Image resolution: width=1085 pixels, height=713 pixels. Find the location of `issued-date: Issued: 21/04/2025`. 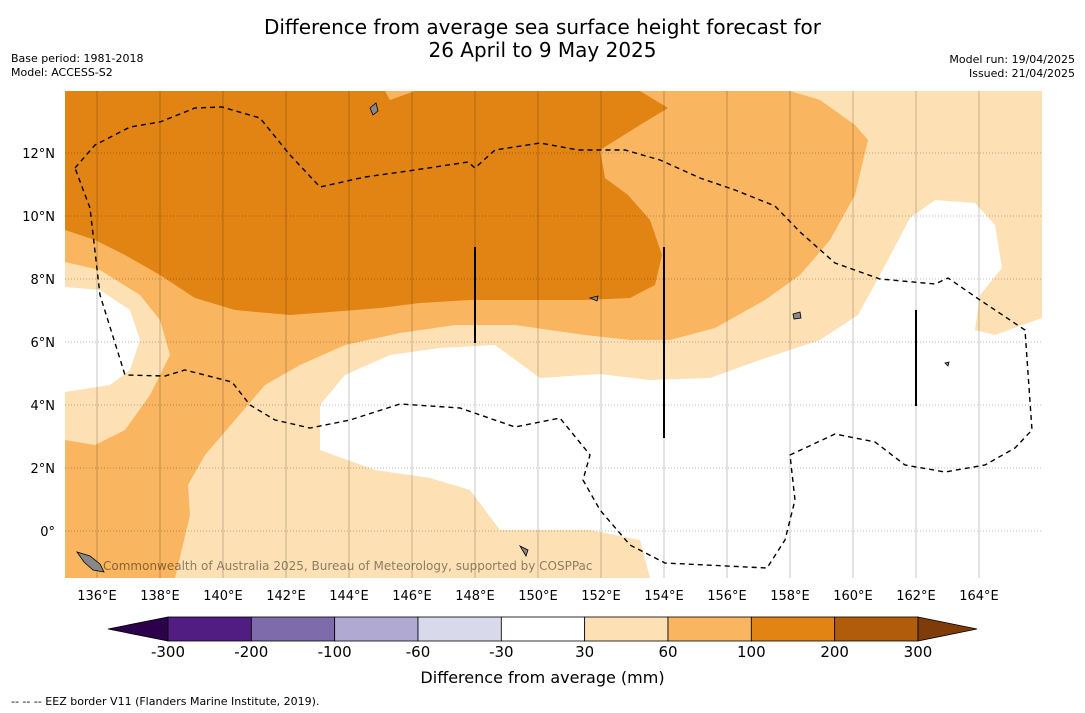

issued-date: Issued: 21/04/2025 is located at coordinates (1021, 73).